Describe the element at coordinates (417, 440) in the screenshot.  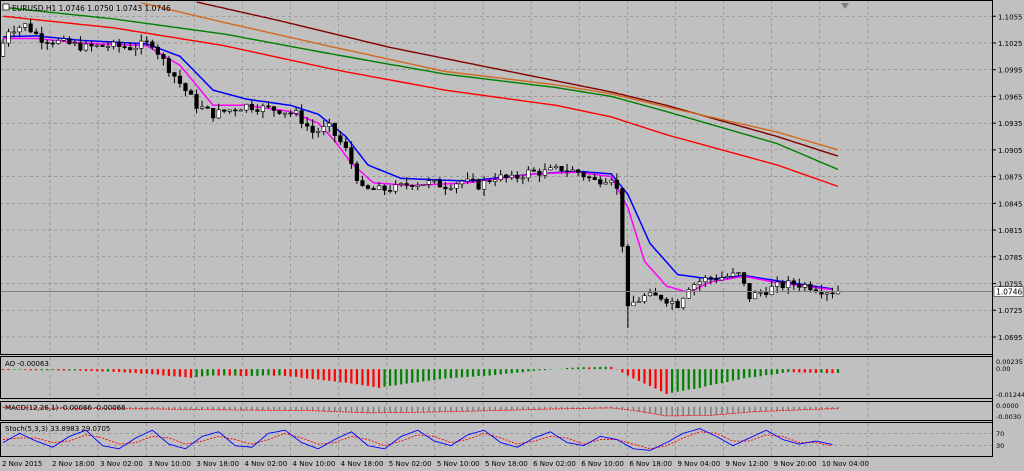
I see `stoch-signal-line` at that location.